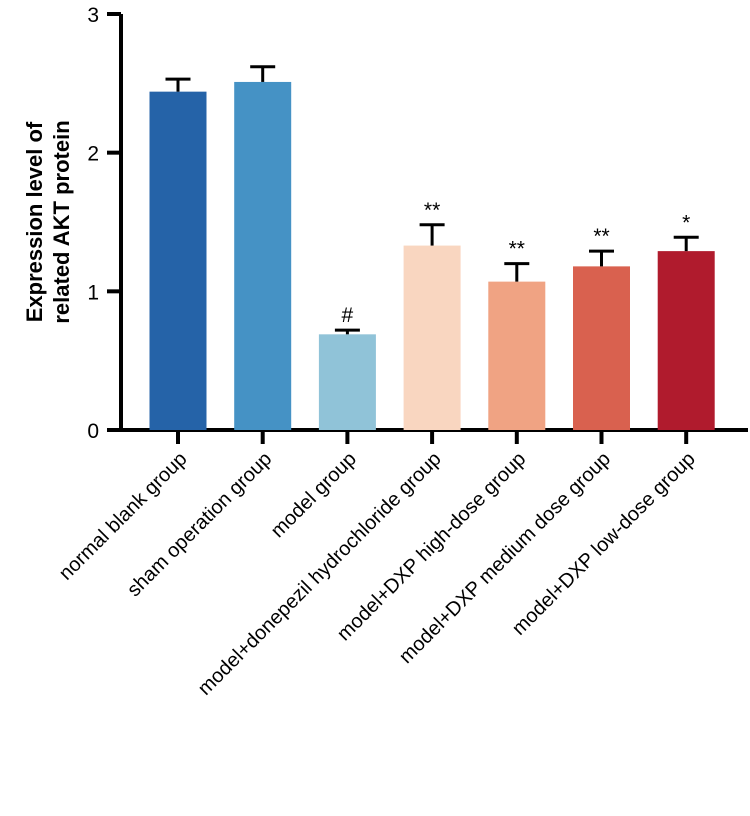 The width and height of the screenshot is (750, 816). I want to click on x-tick-label: model group, so click(314, 495).